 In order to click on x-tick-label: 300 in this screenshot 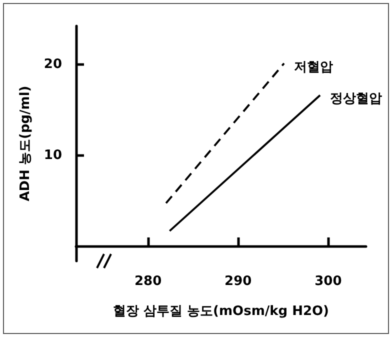, I will do `click(328, 281)`.